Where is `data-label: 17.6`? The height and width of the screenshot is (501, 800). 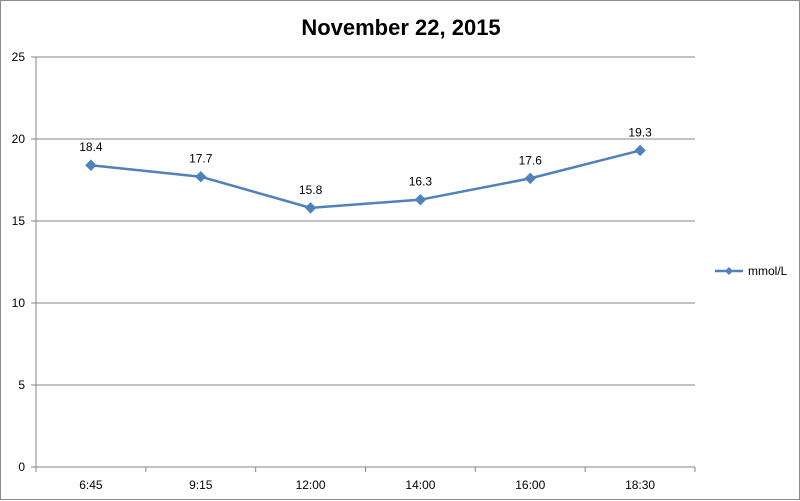
data-label: 17.6 is located at coordinates (531, 160).